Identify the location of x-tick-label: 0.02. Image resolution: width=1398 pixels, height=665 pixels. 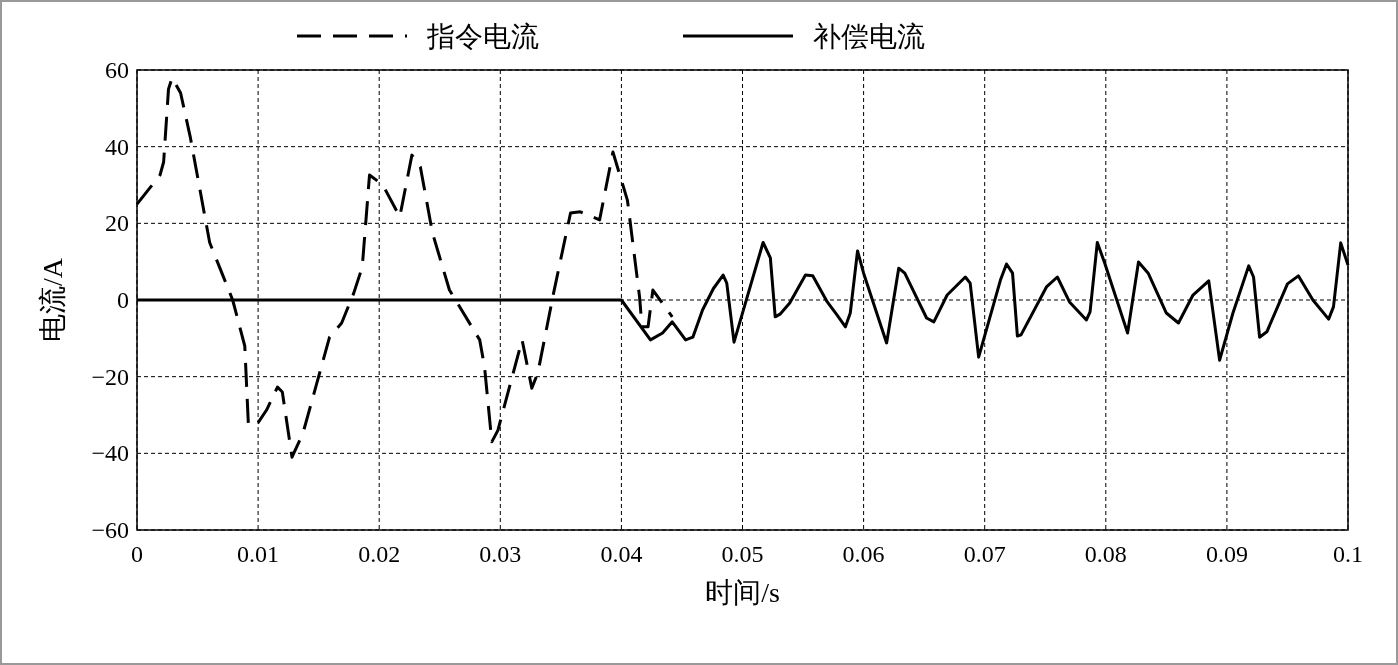
(379, 554).